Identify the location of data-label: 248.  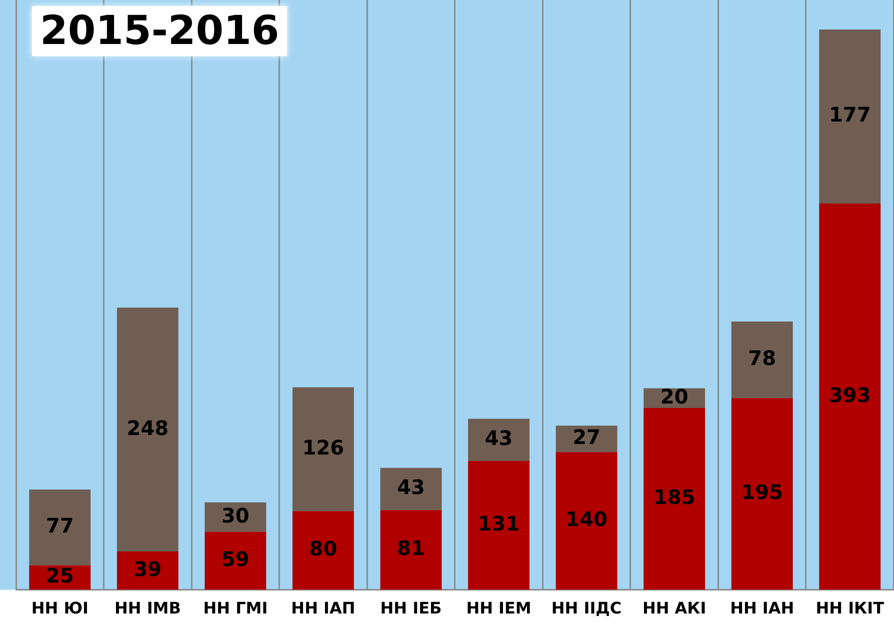
(147, 428).